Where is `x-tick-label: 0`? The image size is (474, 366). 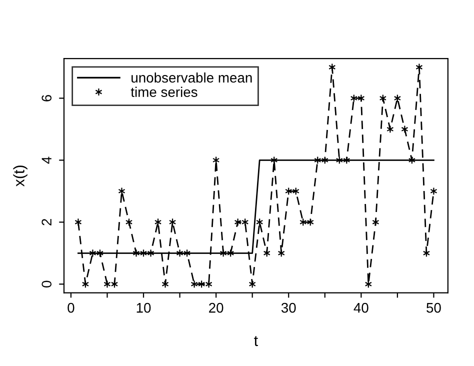 x-tick-label: 0 is located at coordinates (71, 307).